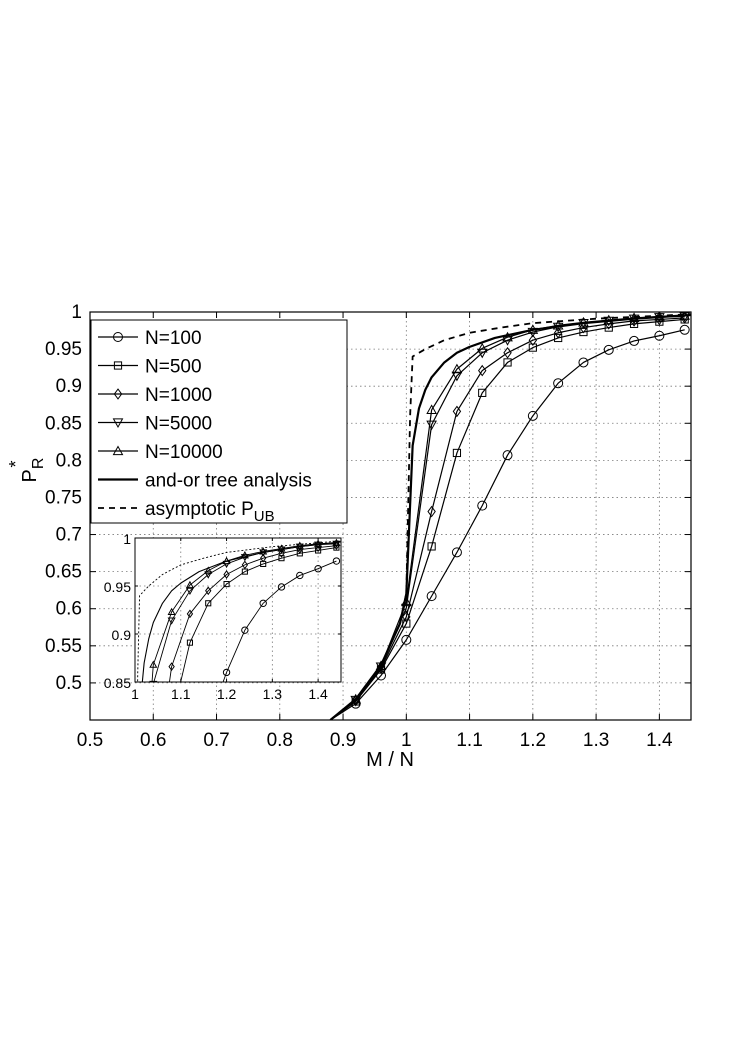  I want to click on legend-label-0: N=100, so click(173, 338).